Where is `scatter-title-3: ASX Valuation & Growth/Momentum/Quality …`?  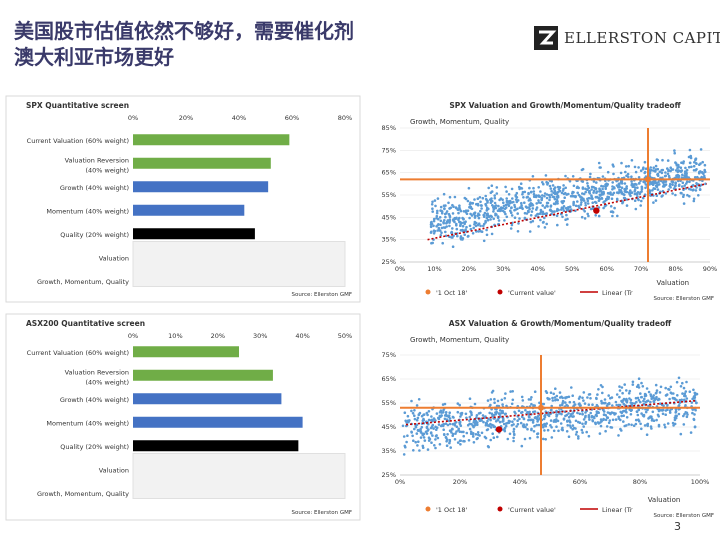
scatter-title-3: ASX Valuation & Growth/Momentum/Quality … is located at coordinates (560, 323).